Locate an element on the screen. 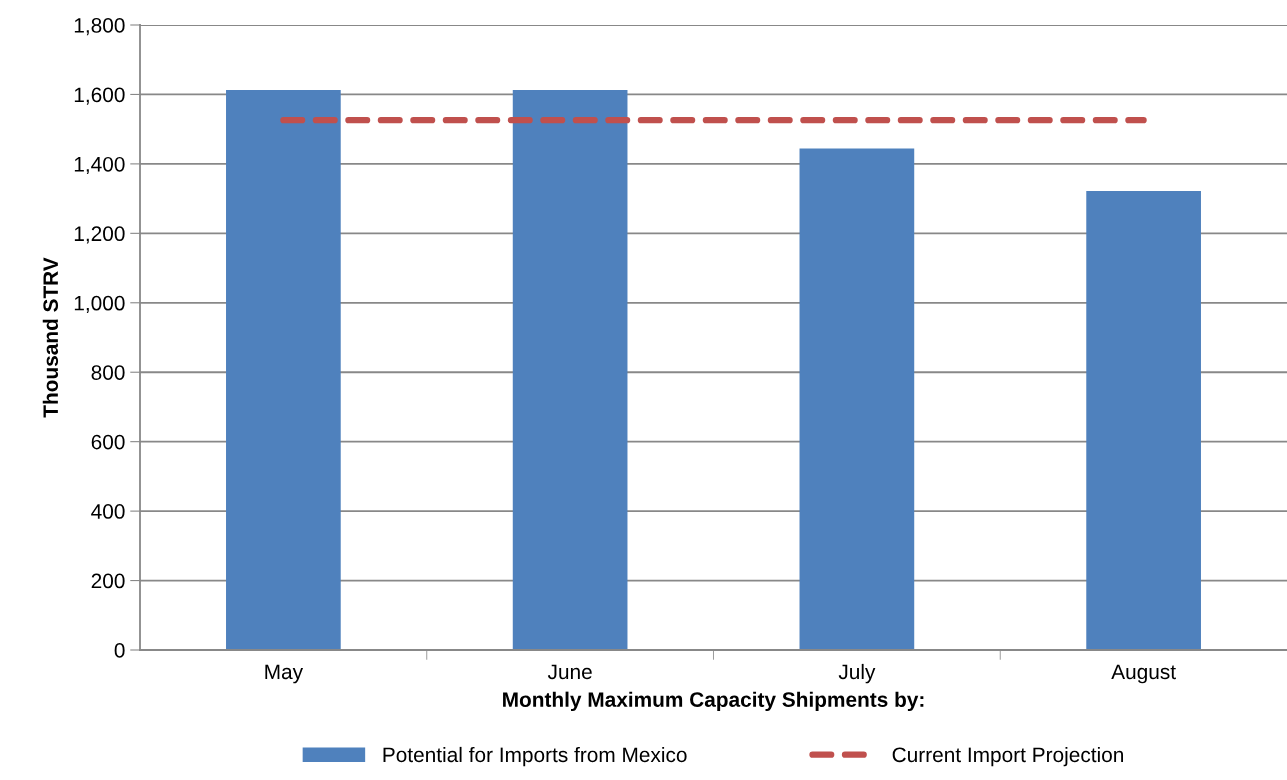  x-tick-label: August is located at coordinates (1143, 674).